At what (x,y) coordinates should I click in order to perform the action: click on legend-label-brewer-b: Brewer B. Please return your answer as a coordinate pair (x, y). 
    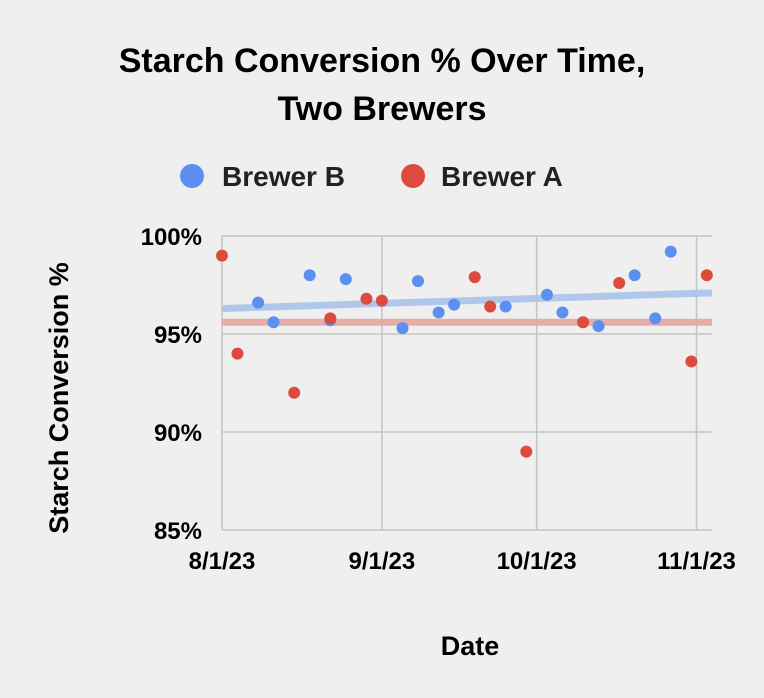
    Looking at the image, I should click on (283, 176).